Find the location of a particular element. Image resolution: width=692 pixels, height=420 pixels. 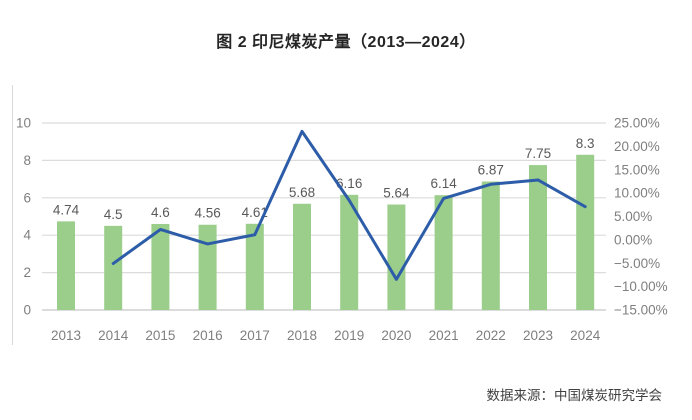

left-axis-tick-label: 0 is located at coordinates (27, 310).